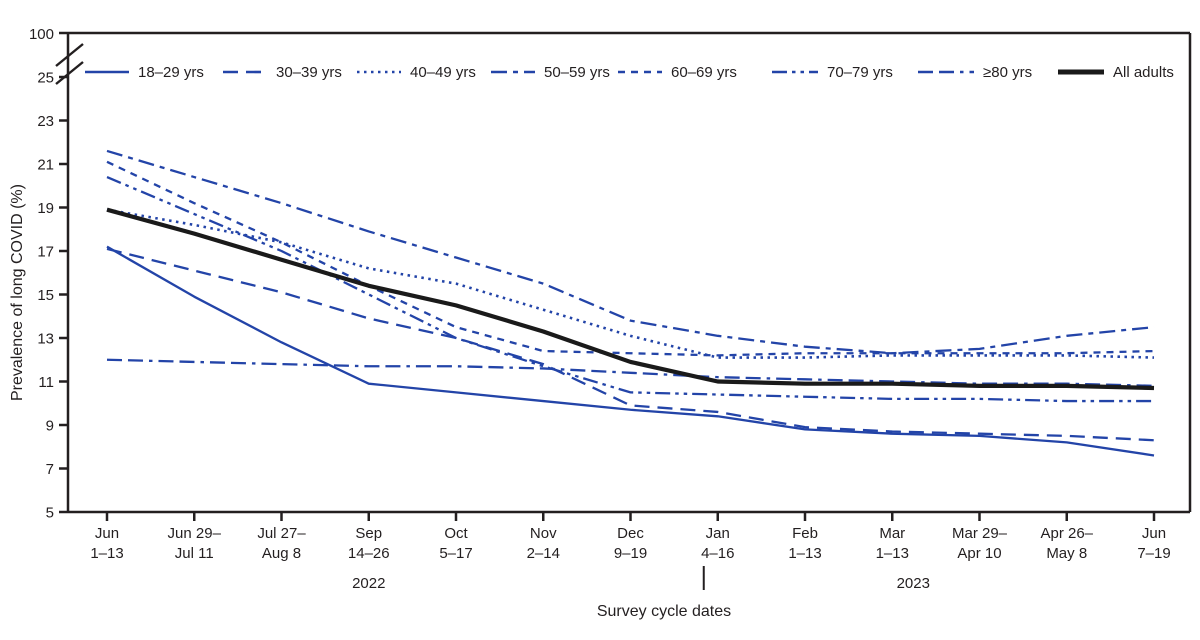 Image resolution: width=1200 pixels, height=640 pixels. I want to click on legend-item-40-49-yrs: 40–49 yrs, so click(416, 72).